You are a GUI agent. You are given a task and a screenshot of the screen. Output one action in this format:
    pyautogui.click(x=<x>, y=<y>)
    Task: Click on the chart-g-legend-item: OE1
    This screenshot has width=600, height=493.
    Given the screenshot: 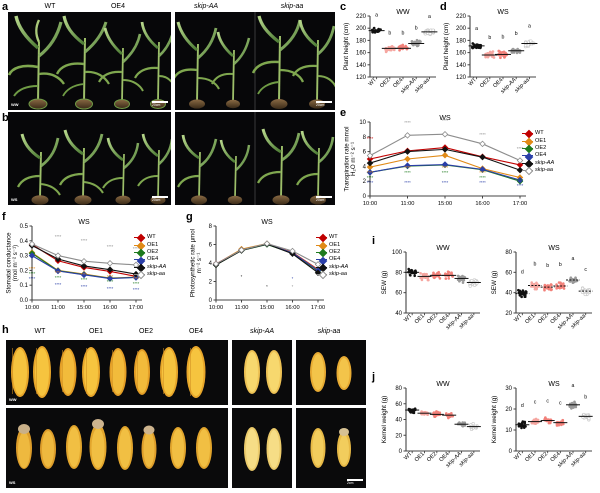 What is the action you would take?
    pyautogui.click(x=332, y=246)
    